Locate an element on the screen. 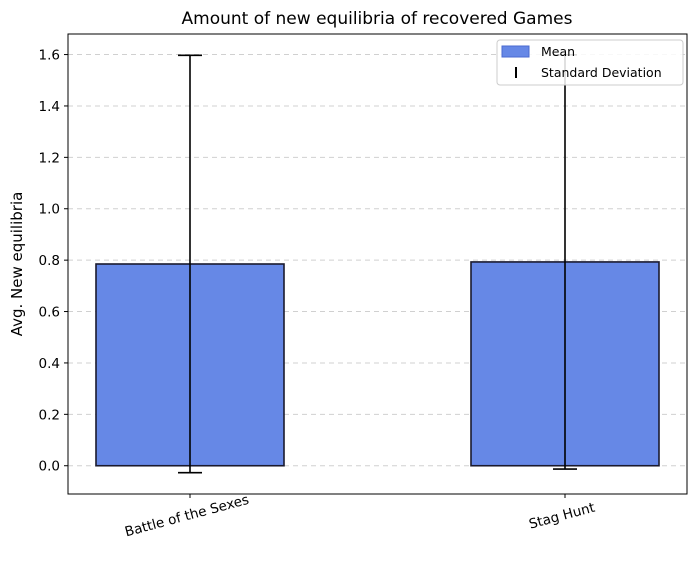 Image resolution: width=697 pixels, height=567 pixels. y-axis-label: Avg. New equilibria is located at coordinates (17, 264).